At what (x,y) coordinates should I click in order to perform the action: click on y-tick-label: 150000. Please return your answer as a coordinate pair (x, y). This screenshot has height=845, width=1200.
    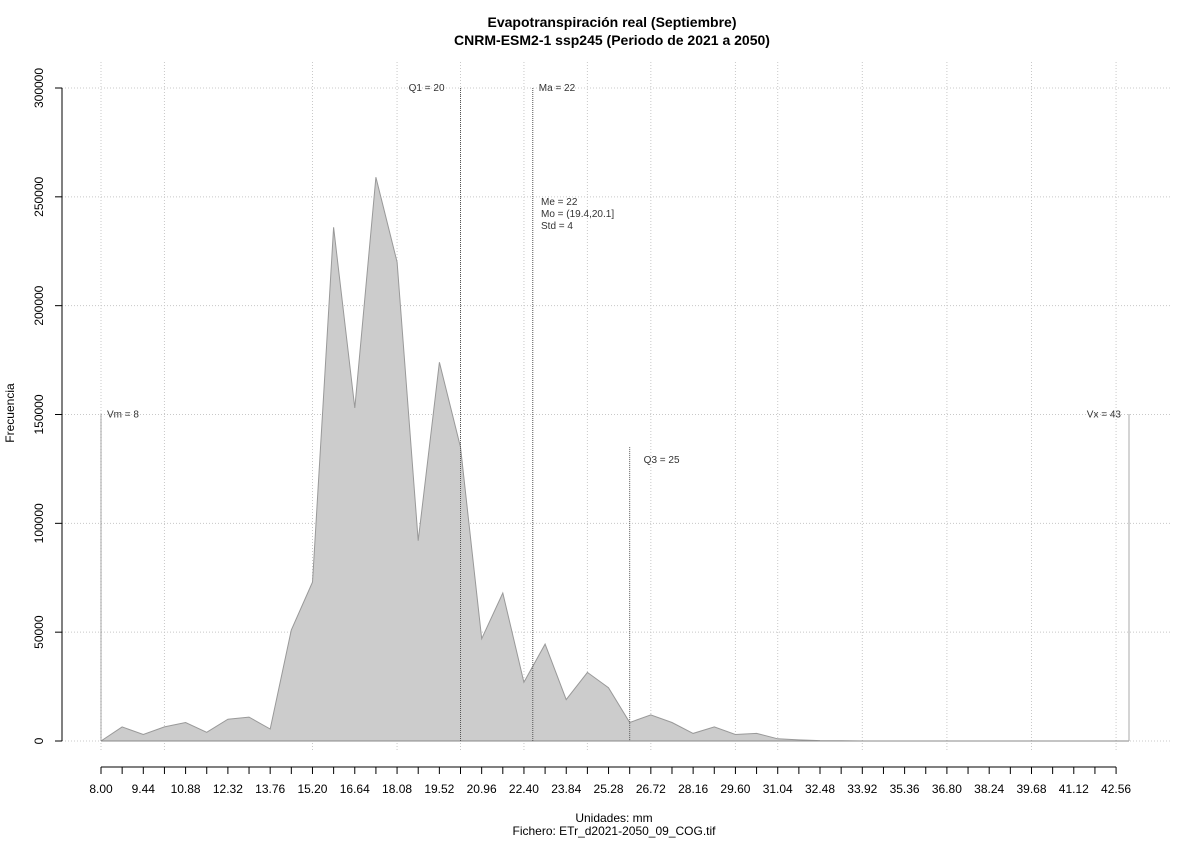
    Looking at the image, I should click on (39, 414).